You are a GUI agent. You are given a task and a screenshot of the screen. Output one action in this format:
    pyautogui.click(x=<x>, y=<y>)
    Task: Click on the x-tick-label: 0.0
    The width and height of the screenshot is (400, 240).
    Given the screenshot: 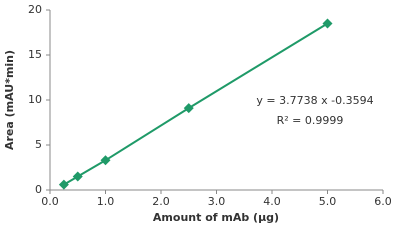 What is the action you would take?
    pyautogui.click(x=50, y=201)
    